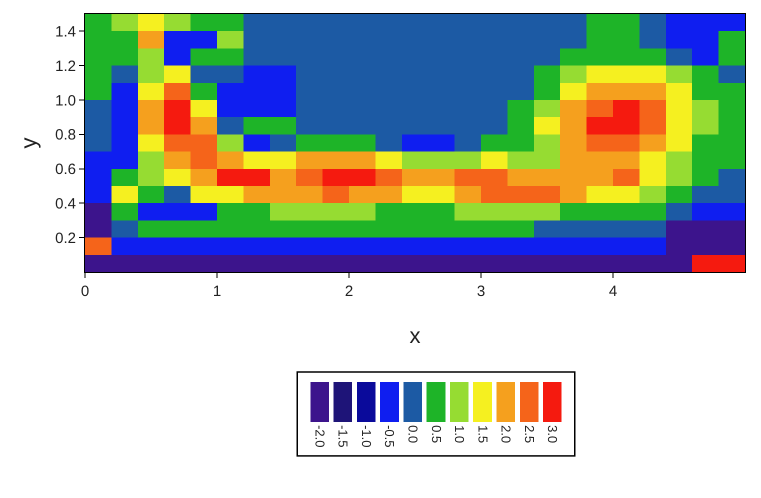  Describe the element at coordinates (217, 291) in the screenshot. I see `x-tick-label: 1` at that location.